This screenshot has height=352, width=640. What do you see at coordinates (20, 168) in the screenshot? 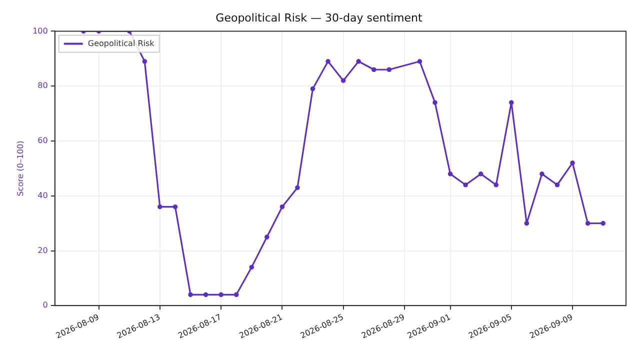
I see `y-axis-title: Score (0–100)` at bounding box center [20, 168].